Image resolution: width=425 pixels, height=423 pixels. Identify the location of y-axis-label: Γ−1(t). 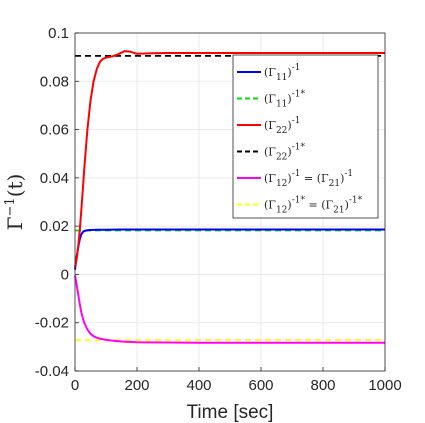
(15, 202).